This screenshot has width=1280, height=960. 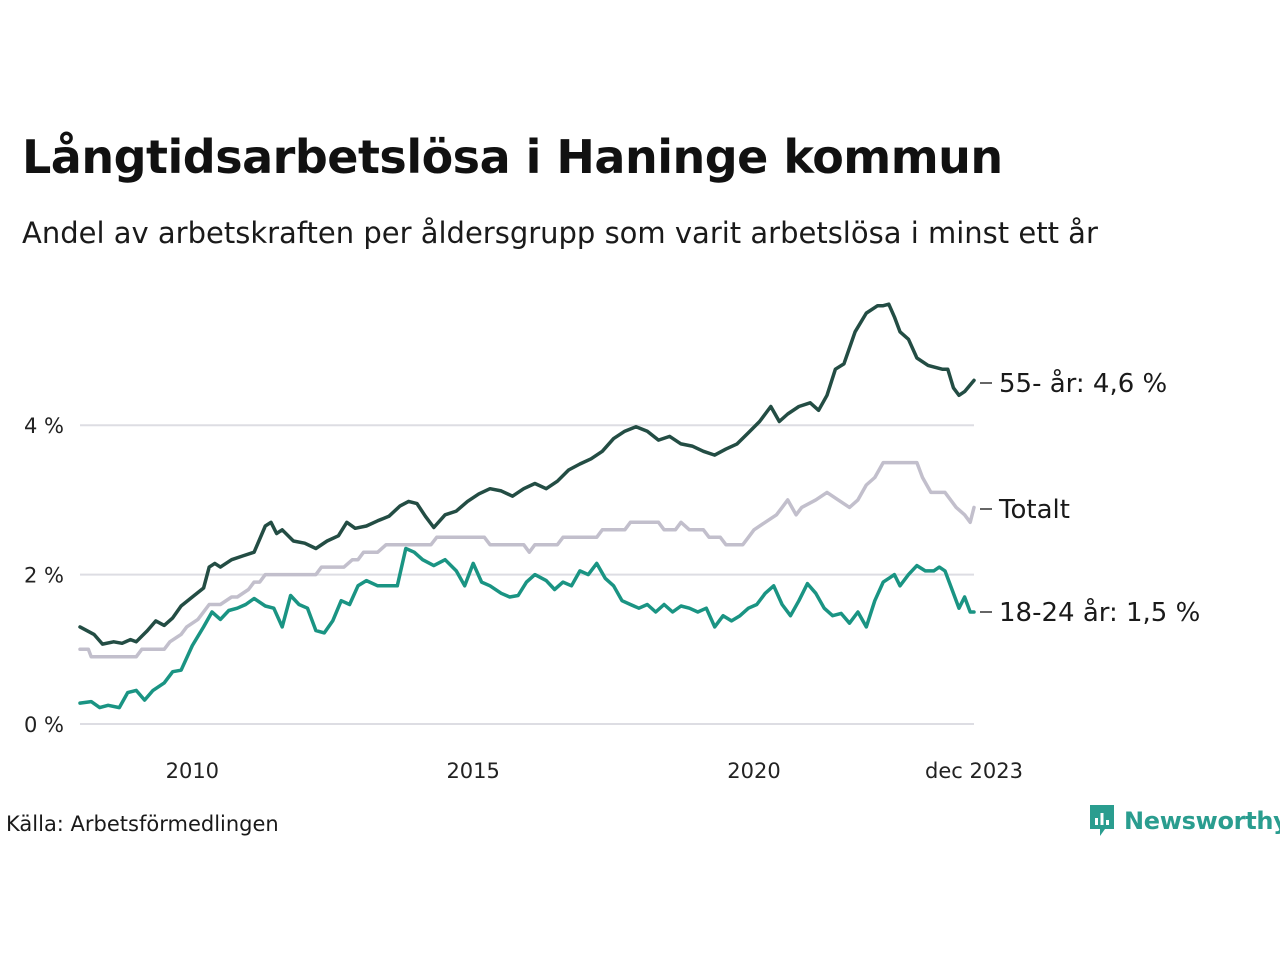 I want to click on source-note: Källa: Arbetsförmedlingen, so click(x=142, y=824).